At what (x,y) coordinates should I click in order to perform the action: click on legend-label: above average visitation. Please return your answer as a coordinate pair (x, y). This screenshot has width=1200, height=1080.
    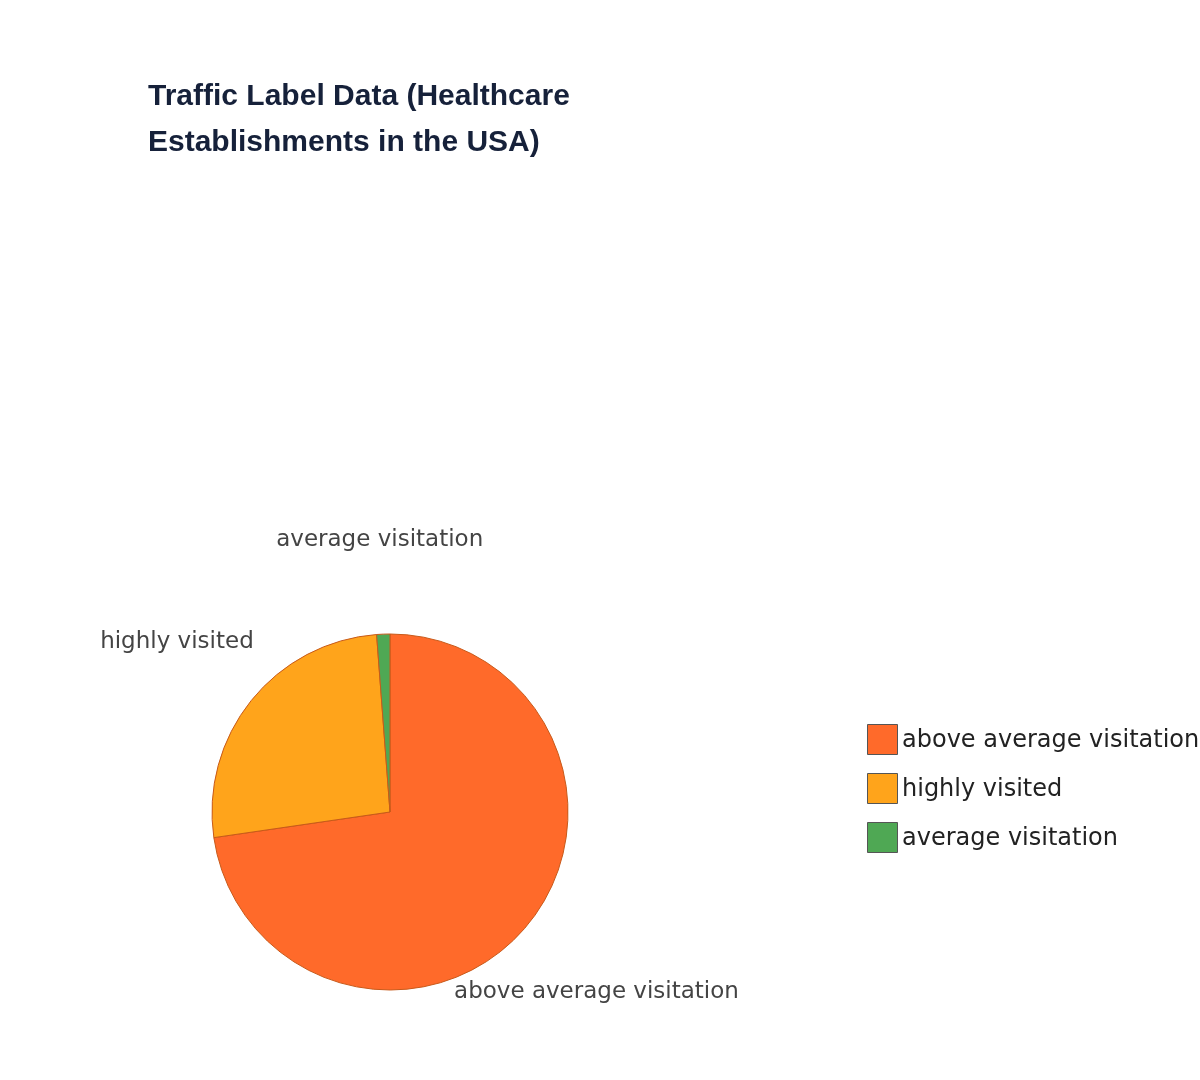
    Looking at the image, I should click on (1051, 738).